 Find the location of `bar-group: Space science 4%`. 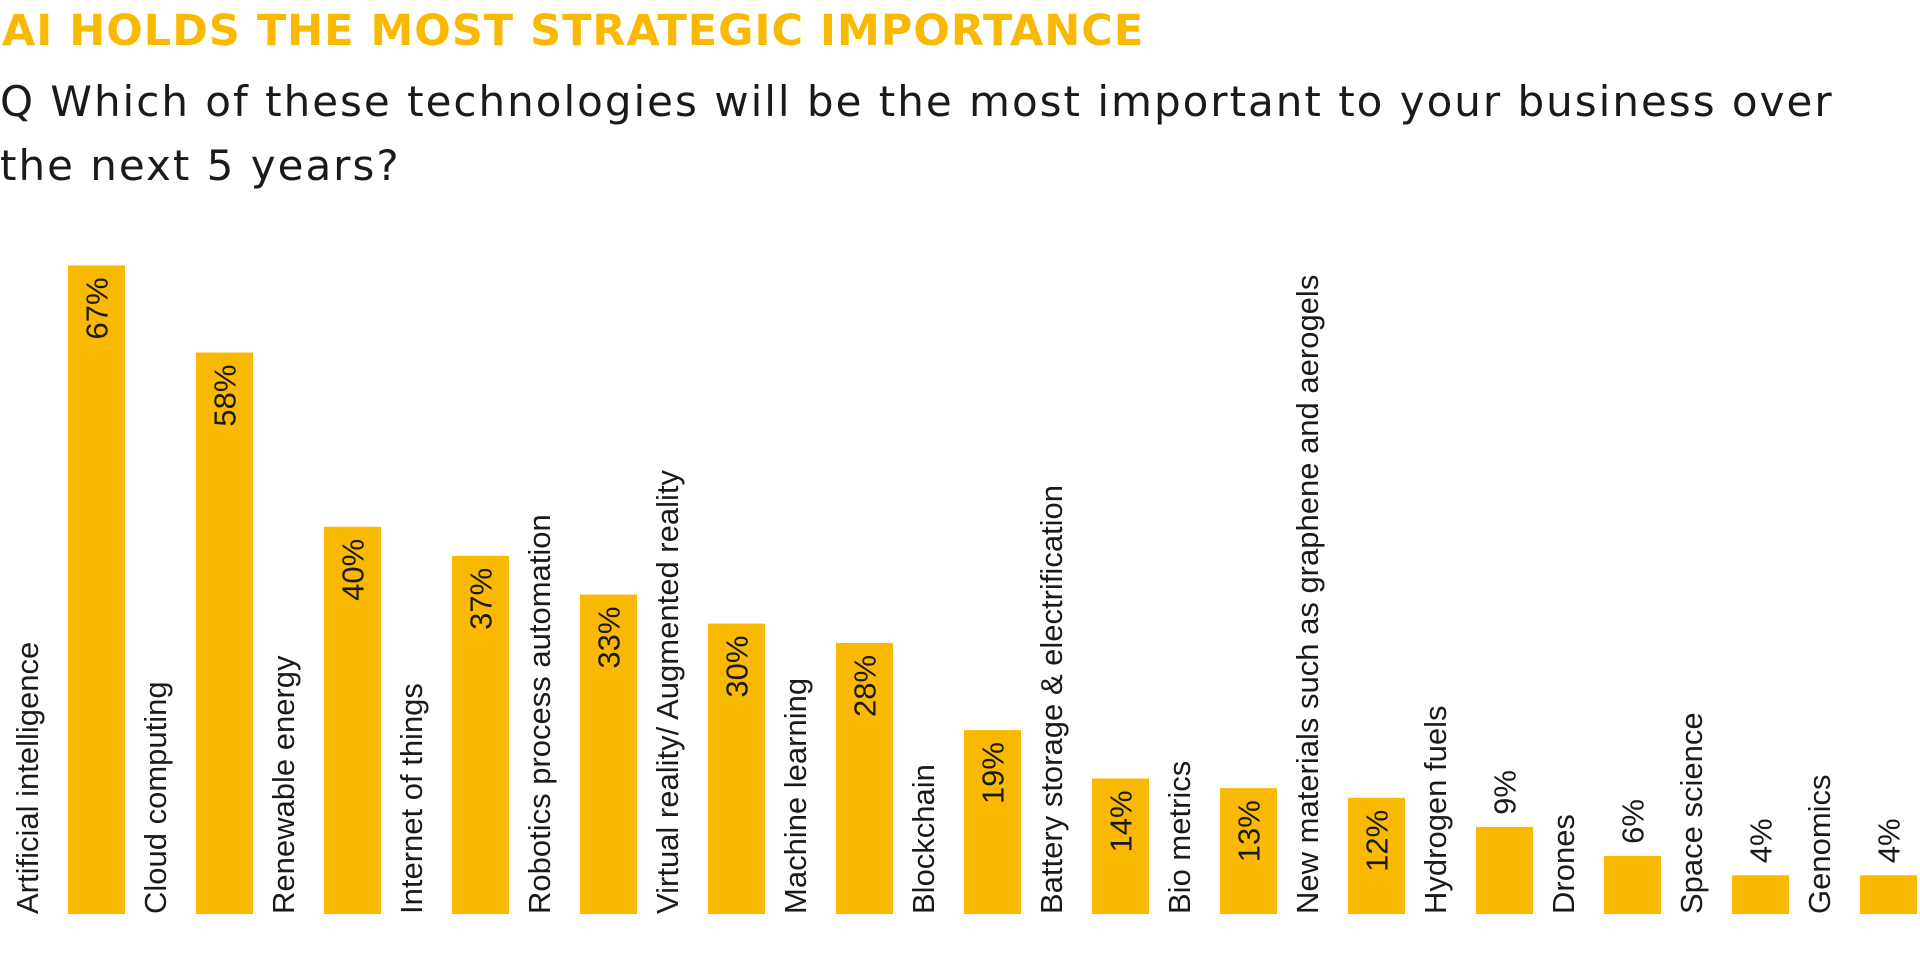

bar-group: Space science 4% is located at coordinates (1731, 813).